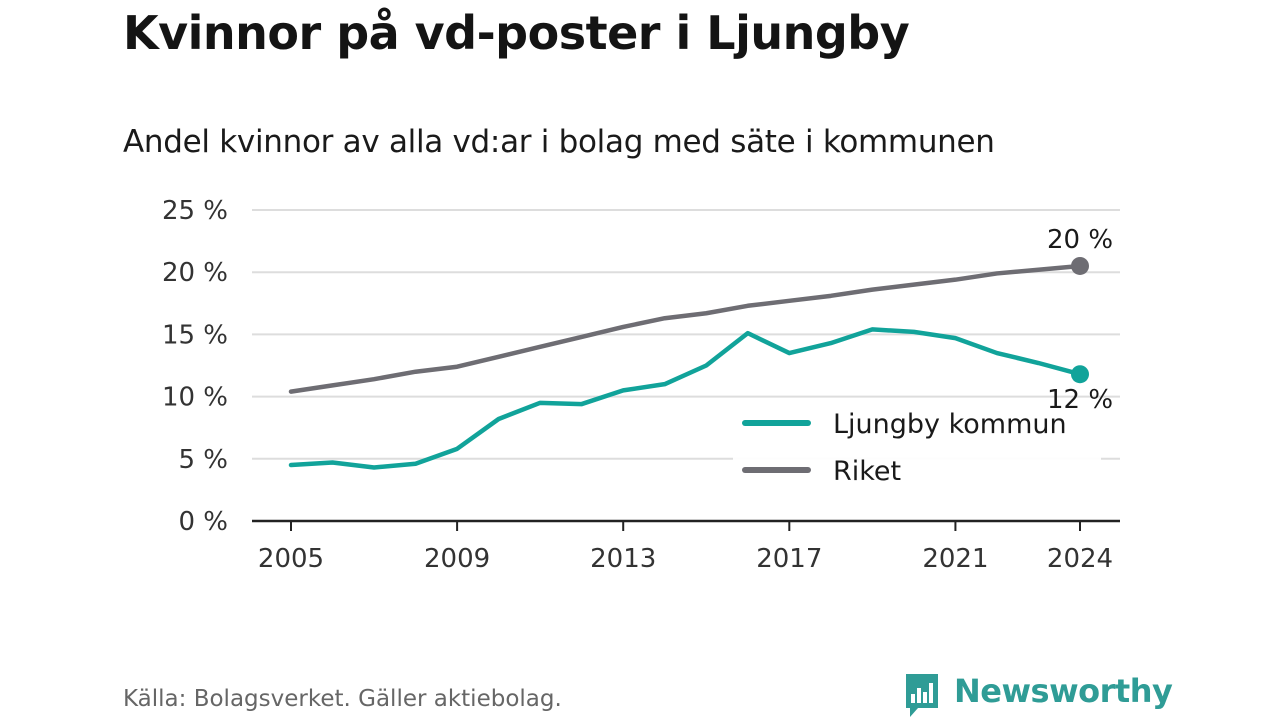 The height and width of the screenshot is (720, 1280). Describe the element at coordinates (789, 559) in the screenshot. I see `x-tick-label: 2017` at that location.